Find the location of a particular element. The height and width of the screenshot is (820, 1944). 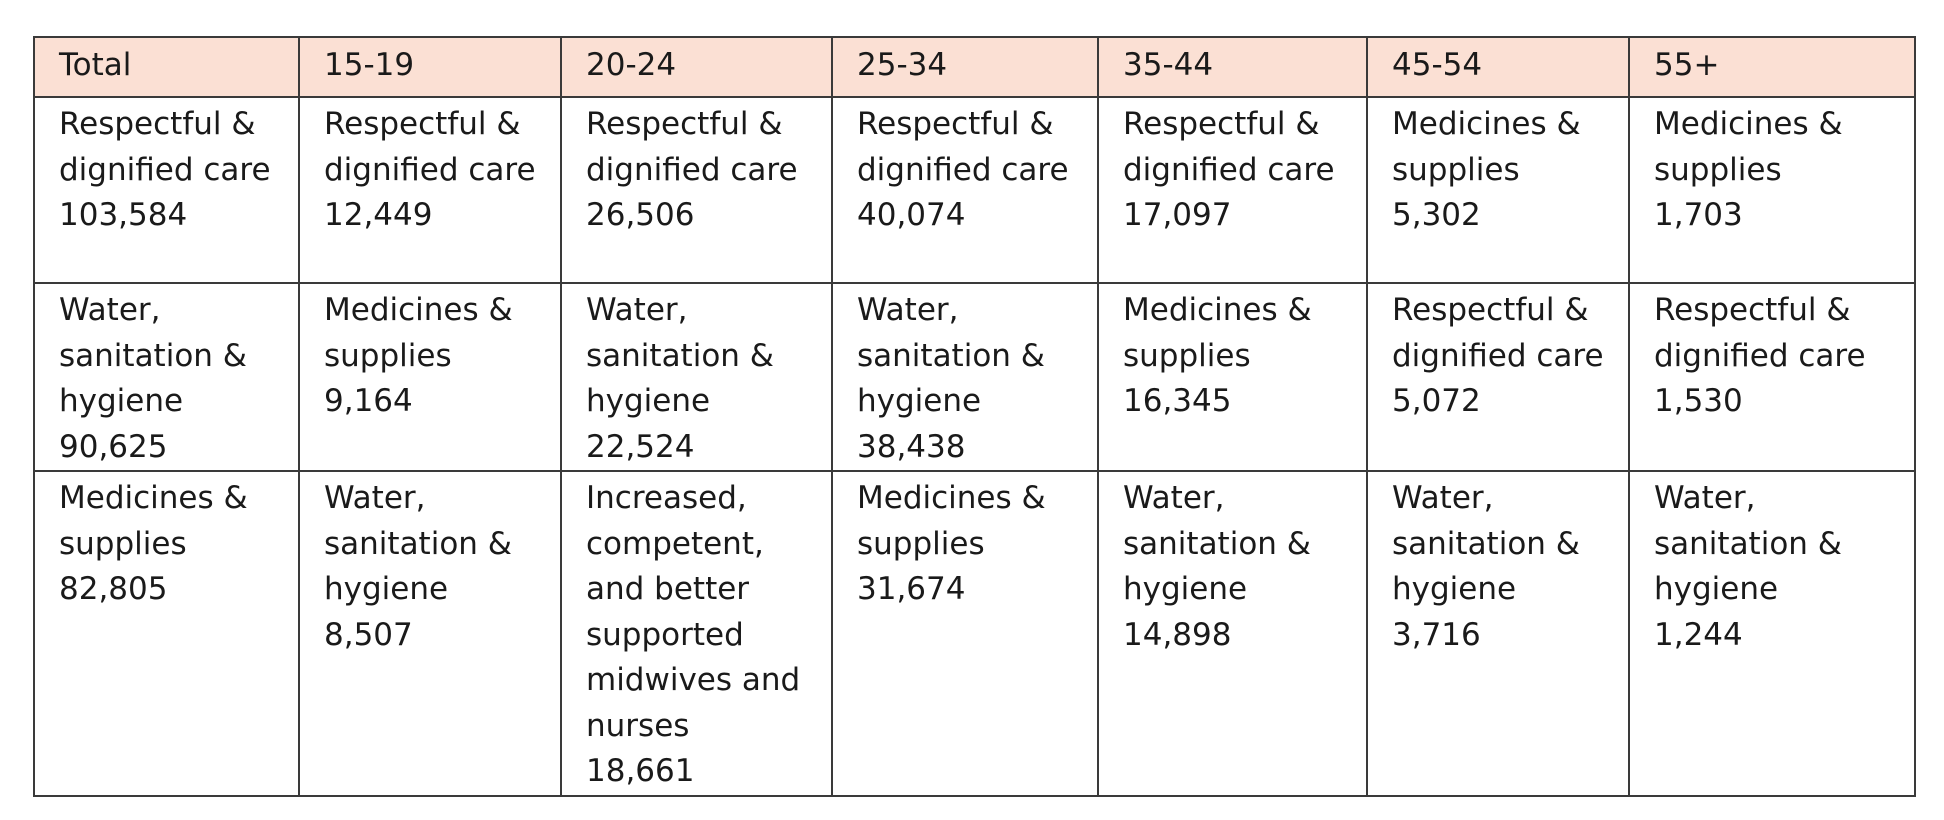

header-55-plus: 55+ is located at coordinates (1772, 67).